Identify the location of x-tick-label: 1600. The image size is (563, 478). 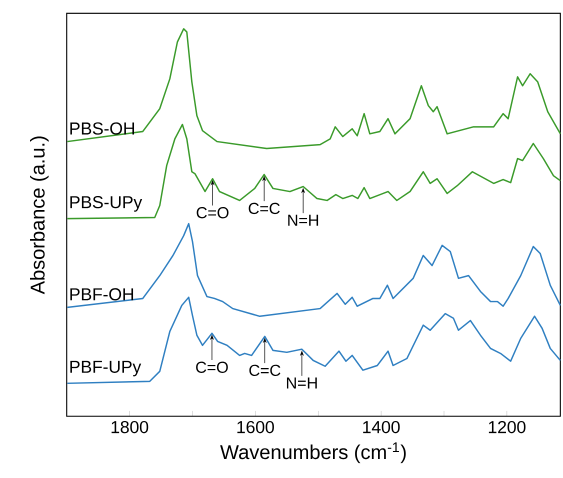
(255, 427).